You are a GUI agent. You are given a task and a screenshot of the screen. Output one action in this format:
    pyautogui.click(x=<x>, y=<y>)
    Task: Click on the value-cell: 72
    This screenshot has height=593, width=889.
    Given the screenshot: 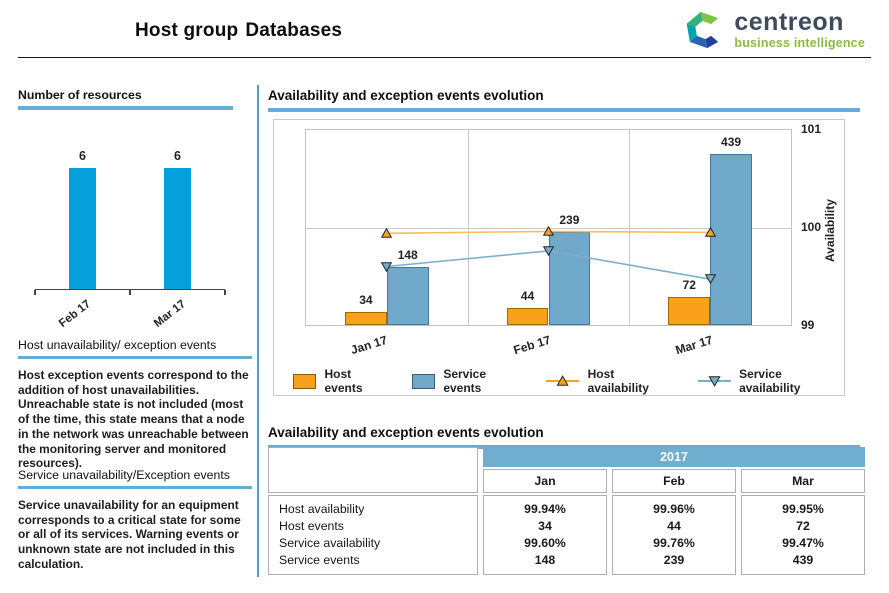 What is the action you would take?
    pyautogui.click(x=803, y=526)
    